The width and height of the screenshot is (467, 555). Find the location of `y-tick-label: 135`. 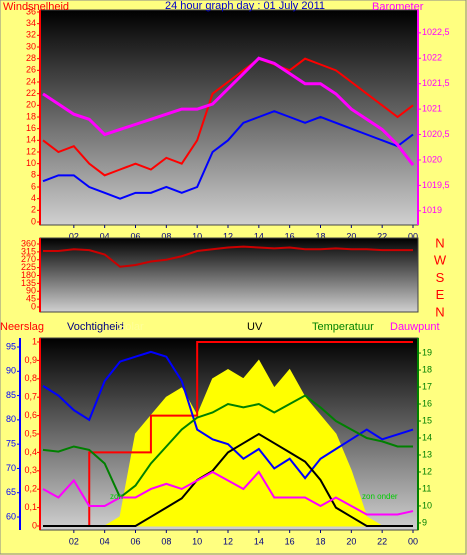

y-tick-label: 135 is located at coordinates (28, 283).